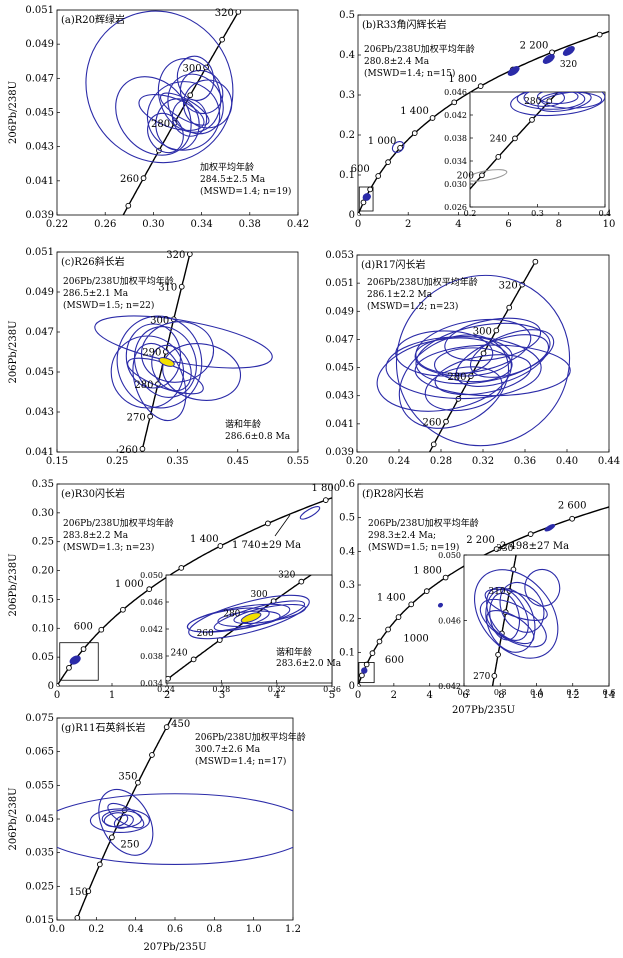 The image size is (623, 958). Describe the element at coordinates (414, 111) in the screenshot. I see `panel-b-age-label: 1 400` at that location.